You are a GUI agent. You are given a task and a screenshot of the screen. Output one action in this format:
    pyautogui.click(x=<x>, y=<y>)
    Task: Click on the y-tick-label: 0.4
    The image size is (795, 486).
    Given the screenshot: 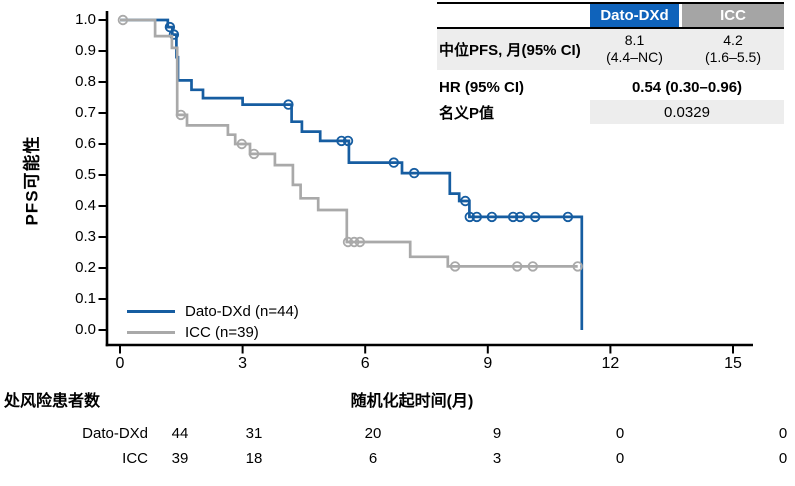 What is the action you would take?
    pyautogui.click(x=85, y=205)
    